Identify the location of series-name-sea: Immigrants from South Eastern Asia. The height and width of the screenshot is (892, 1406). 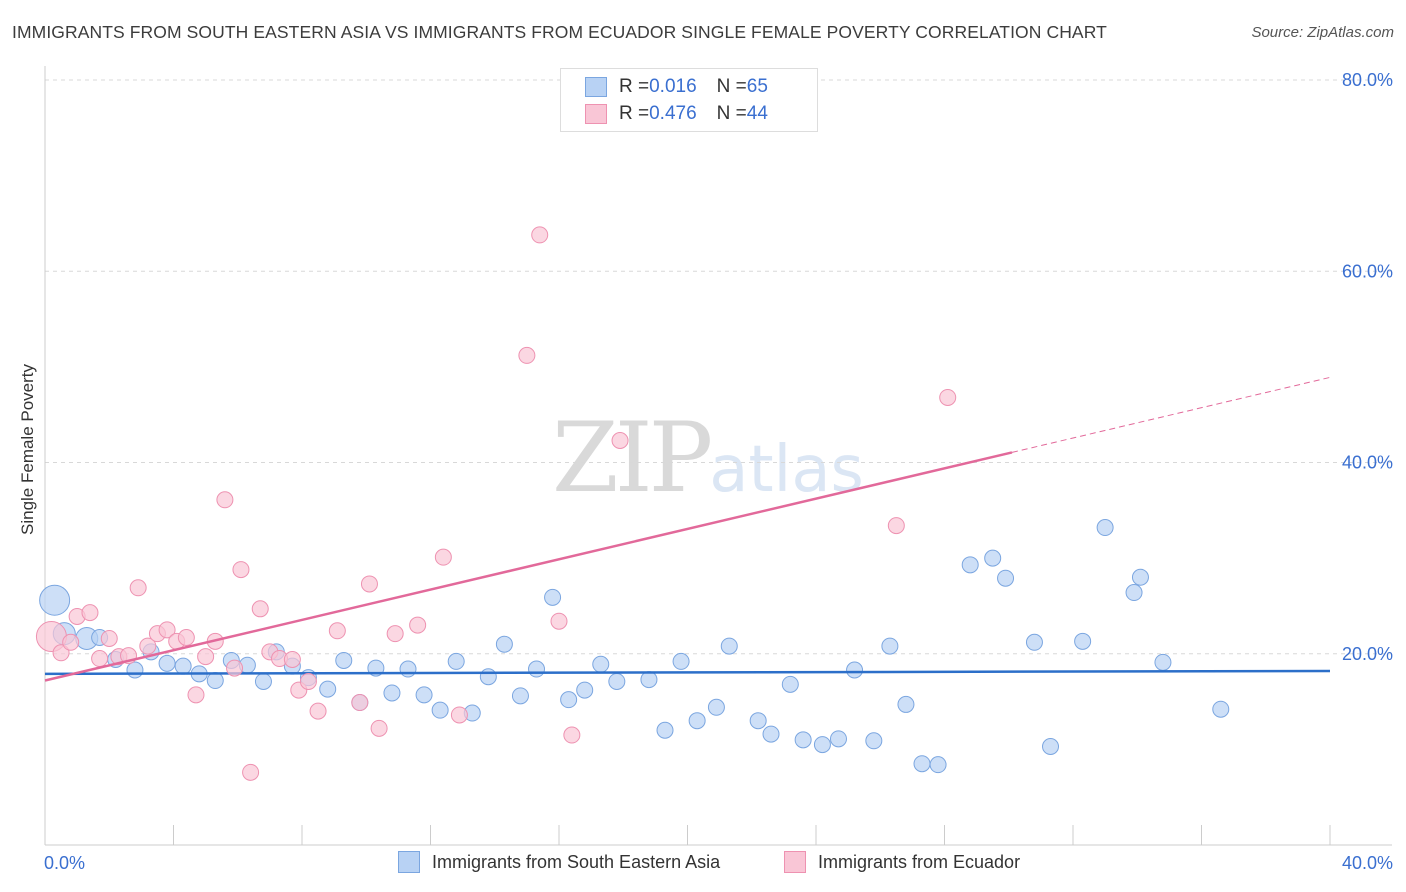
(576, 861).